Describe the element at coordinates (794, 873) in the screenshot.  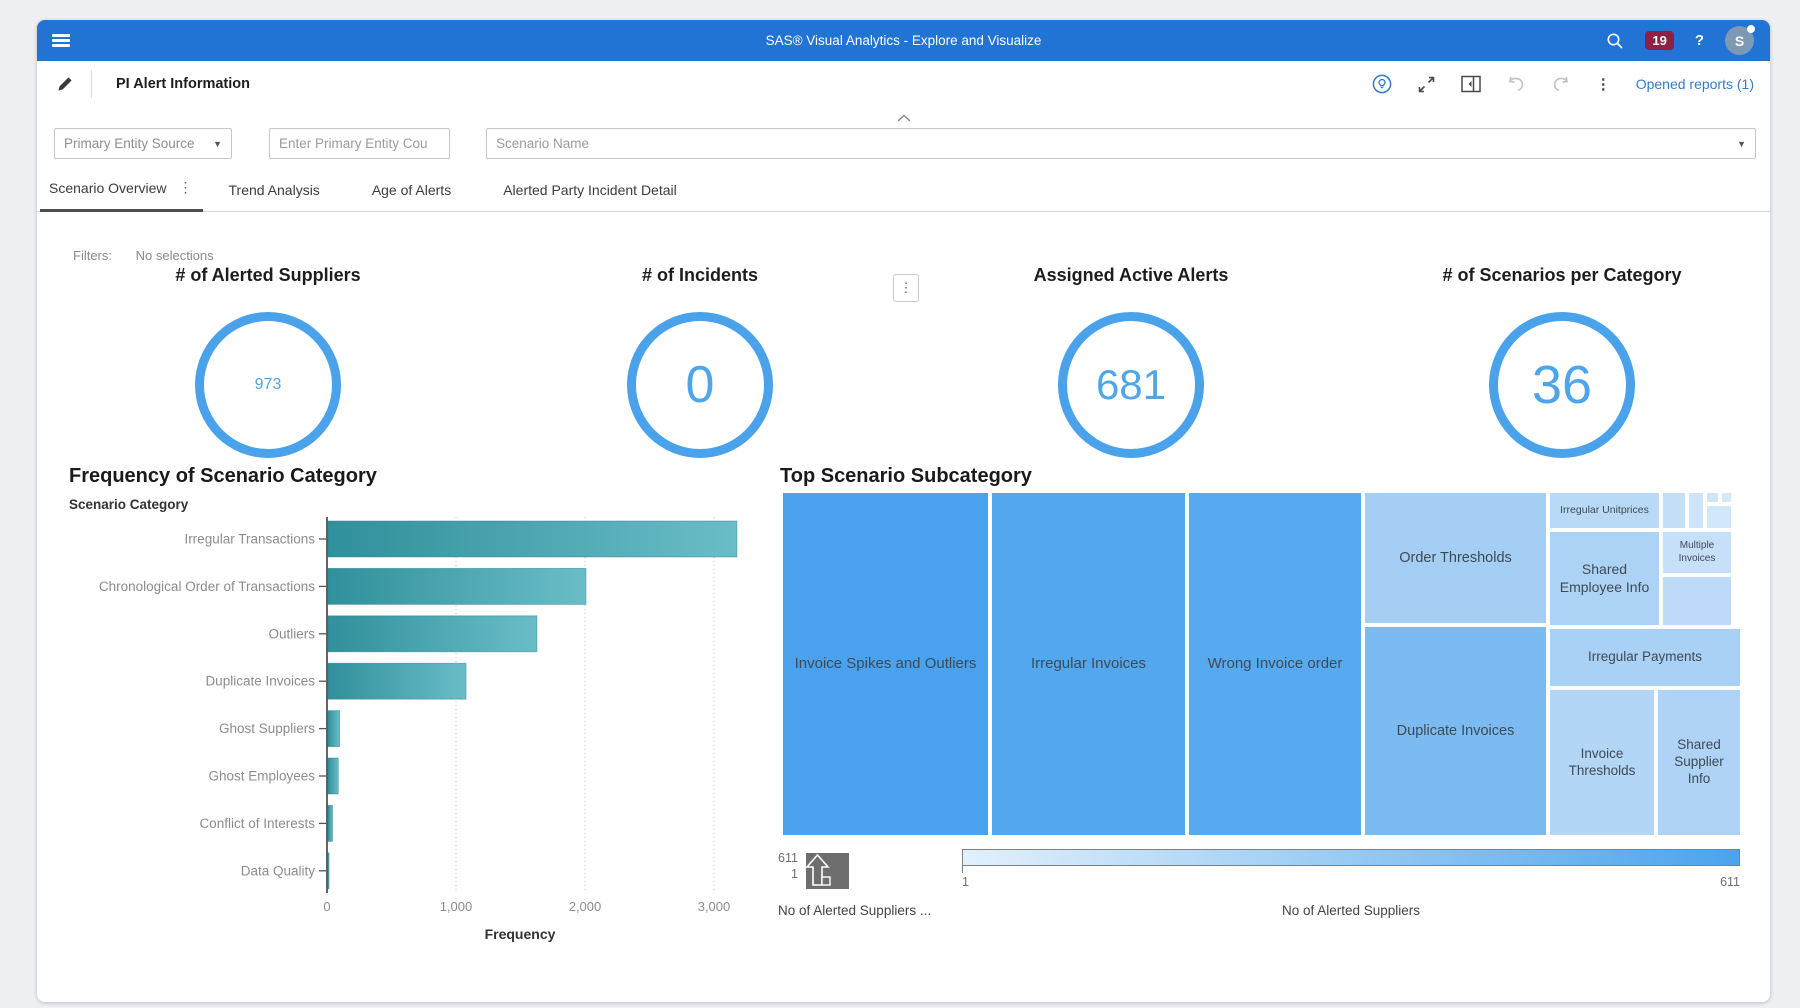
I see `size-legend-min: 1` at that location.